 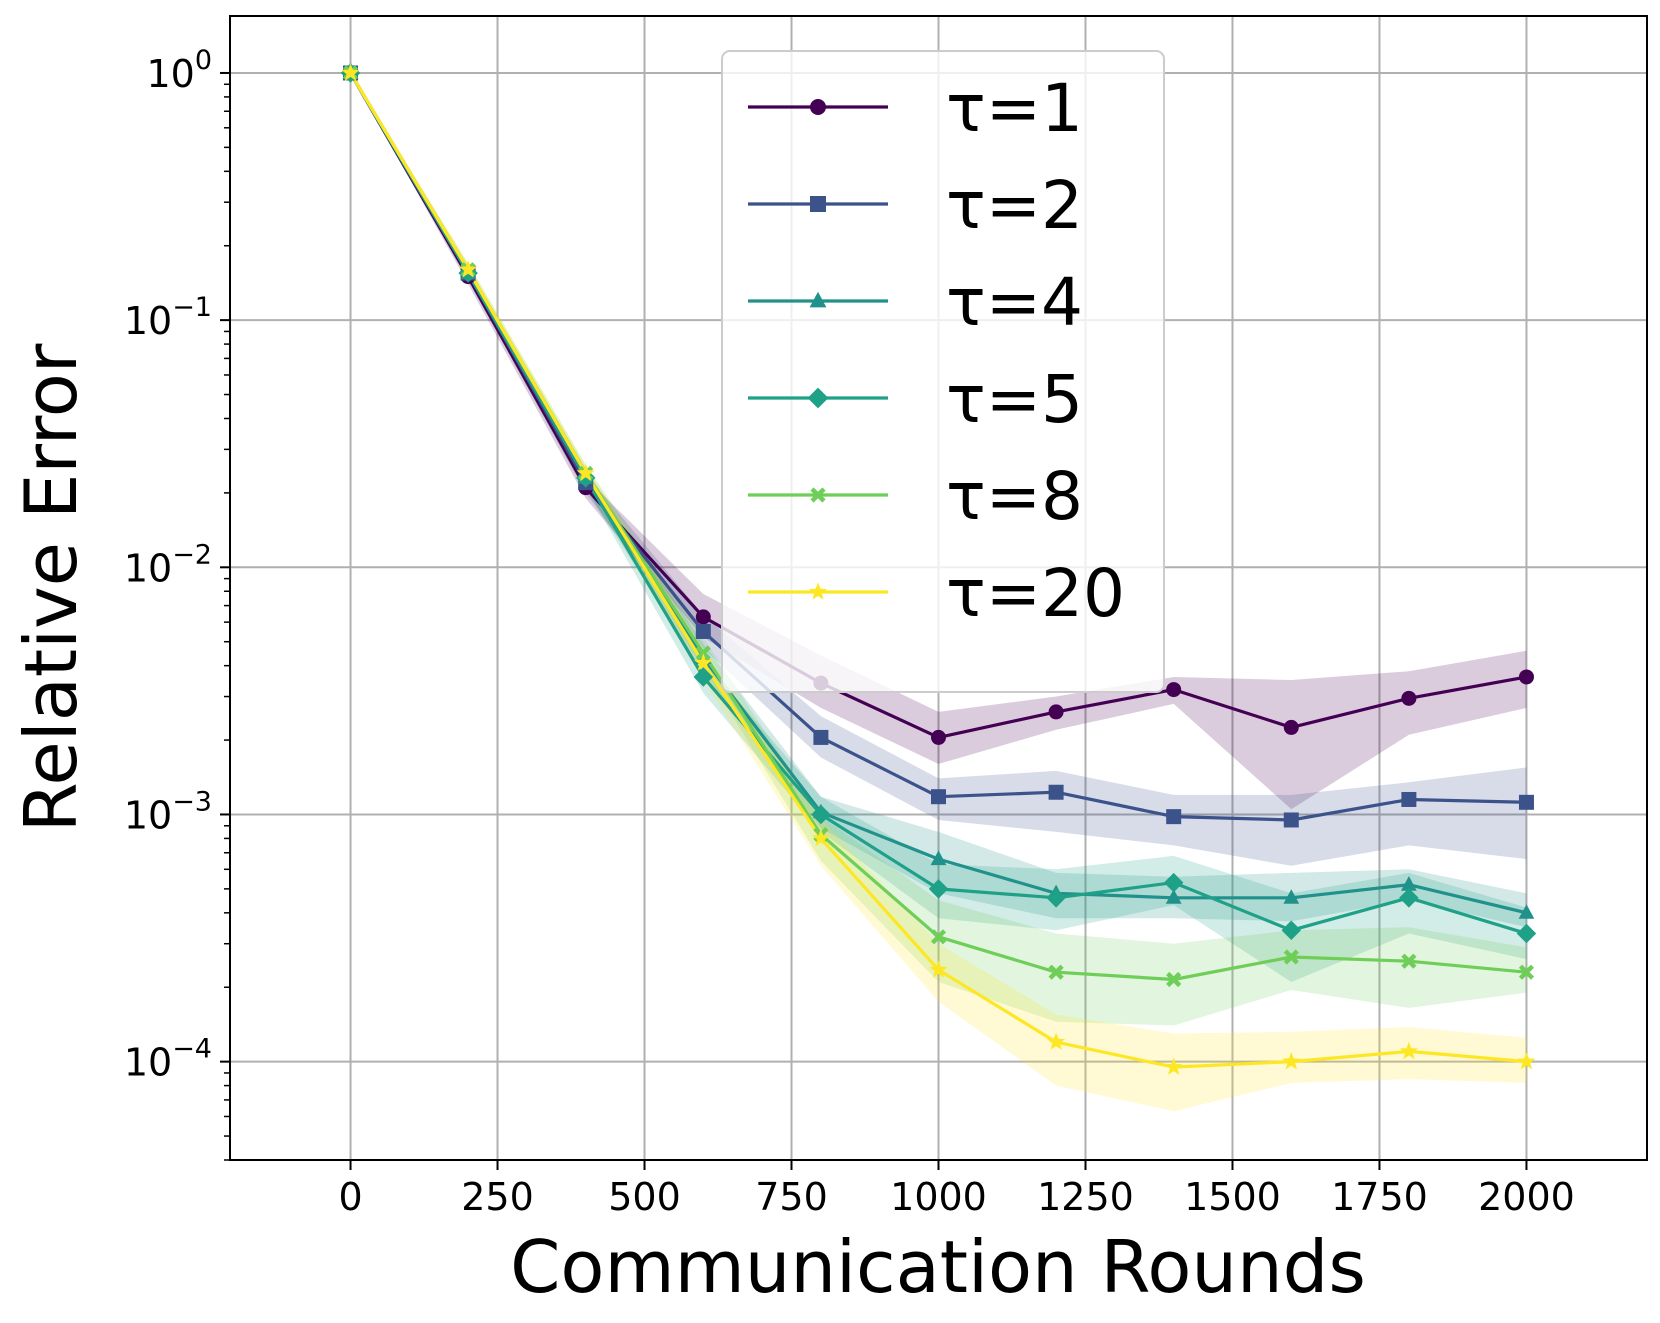 I want to click on legend-label-2: τ=4, so click(x=1014, y=302).